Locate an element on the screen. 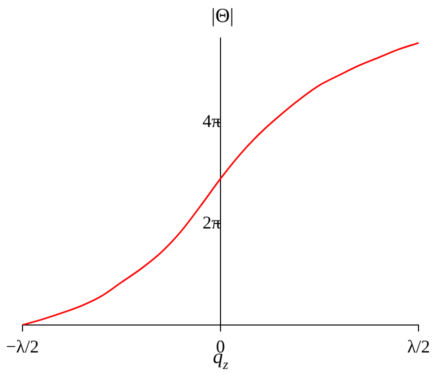 The image size is (436, 377). x-tick-label: λ/2 is located at coordinates (418, 346).